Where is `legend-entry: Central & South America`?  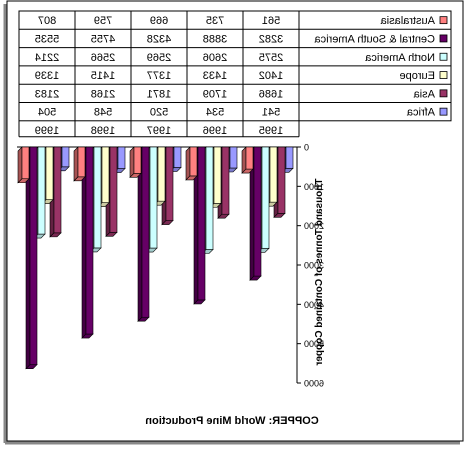 legend-entry: Central & South America is located at coordinates (374, 39).